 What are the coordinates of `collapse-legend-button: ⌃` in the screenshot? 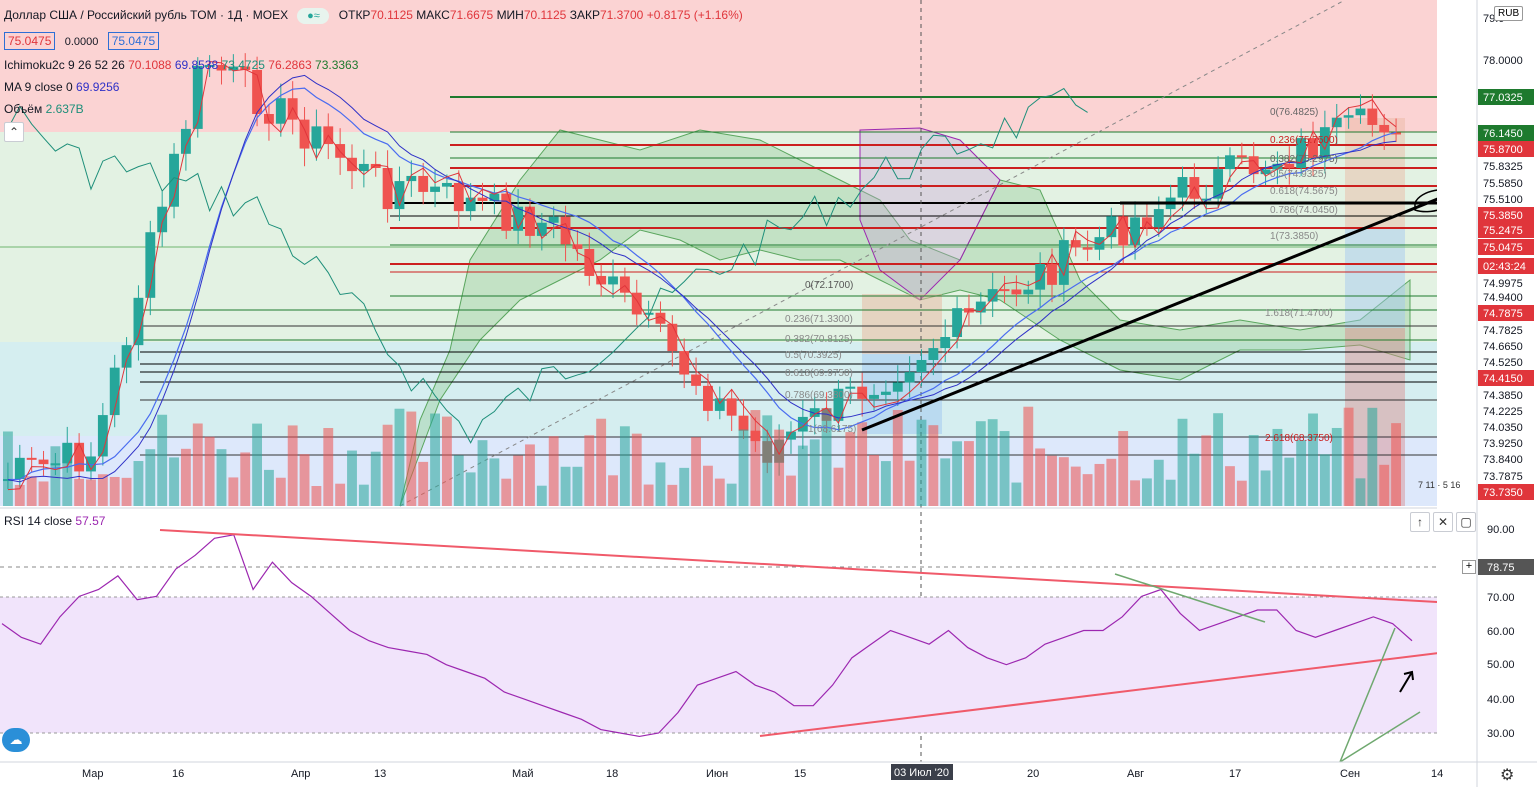 It's located at (14, 132).